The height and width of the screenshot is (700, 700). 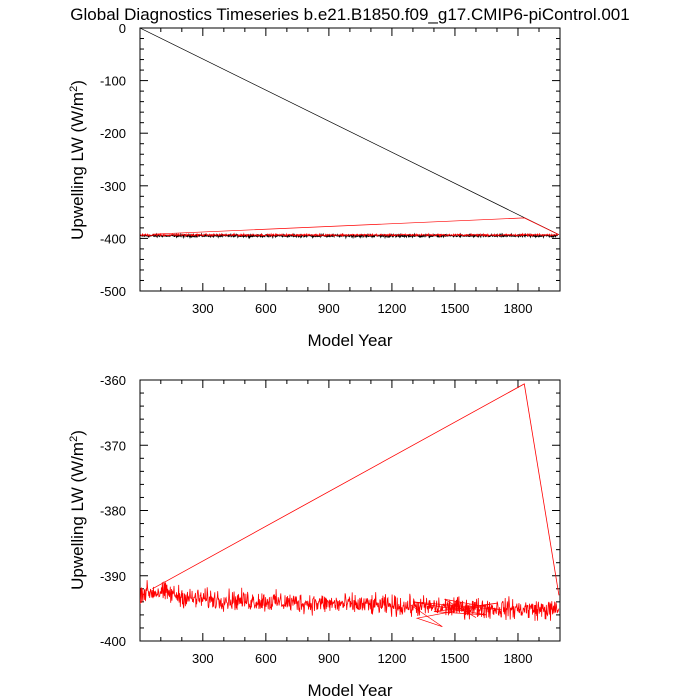 What do you see at coordinates (113, 511) in the screenshot?
I see `bottom-ytick-label: -380` at bounding box center [113, 511].